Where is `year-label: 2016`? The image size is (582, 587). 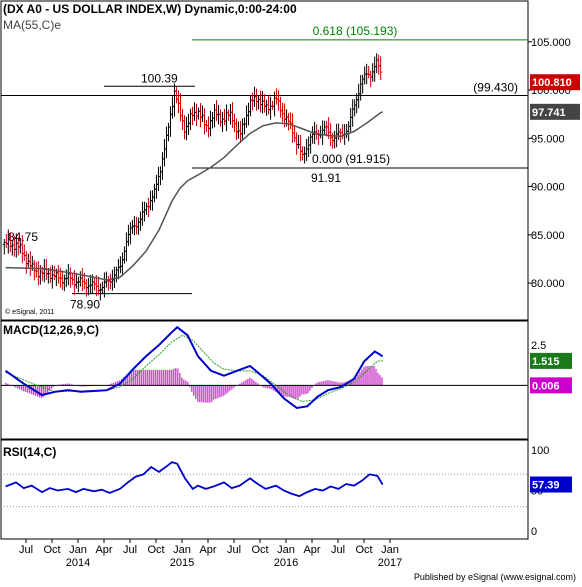
year-label: 2016 is located at coordinates (286, 563).